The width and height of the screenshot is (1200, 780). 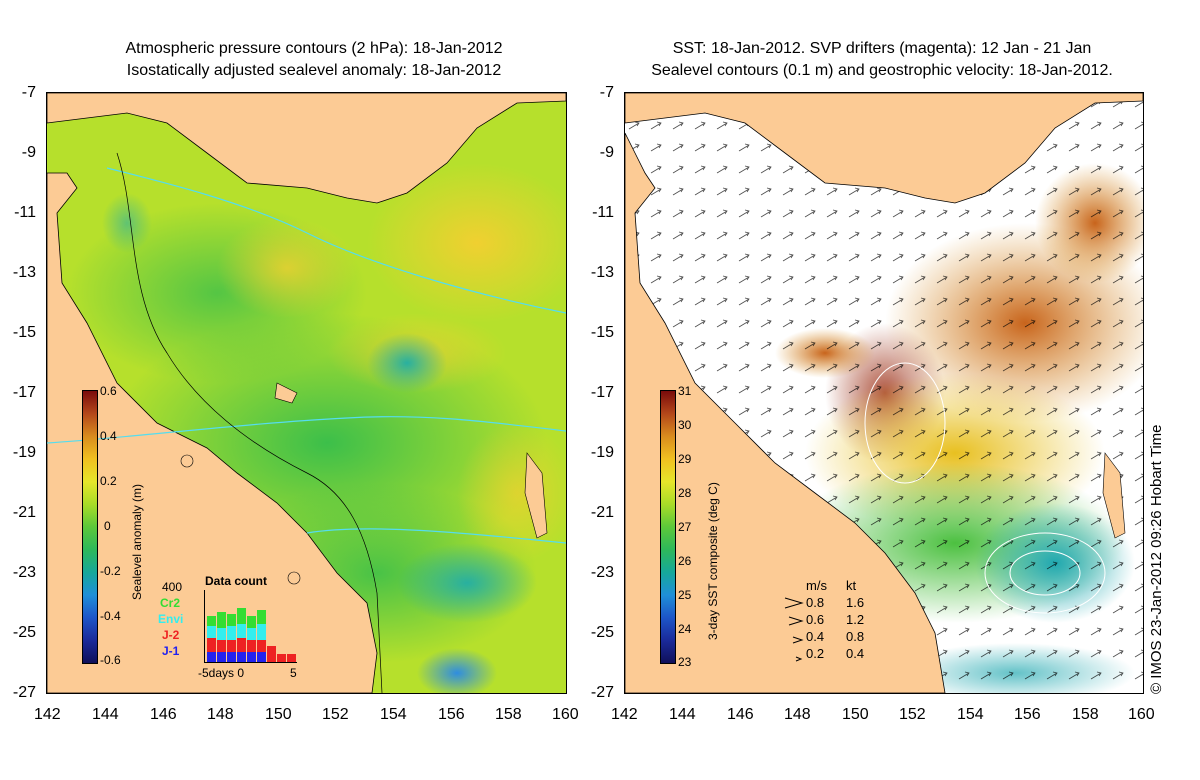 What do you see at coordinates (855, 602) in the screenshot?
I see `velocity-legend-kt: 1.6` at bounding box center [855, 602].